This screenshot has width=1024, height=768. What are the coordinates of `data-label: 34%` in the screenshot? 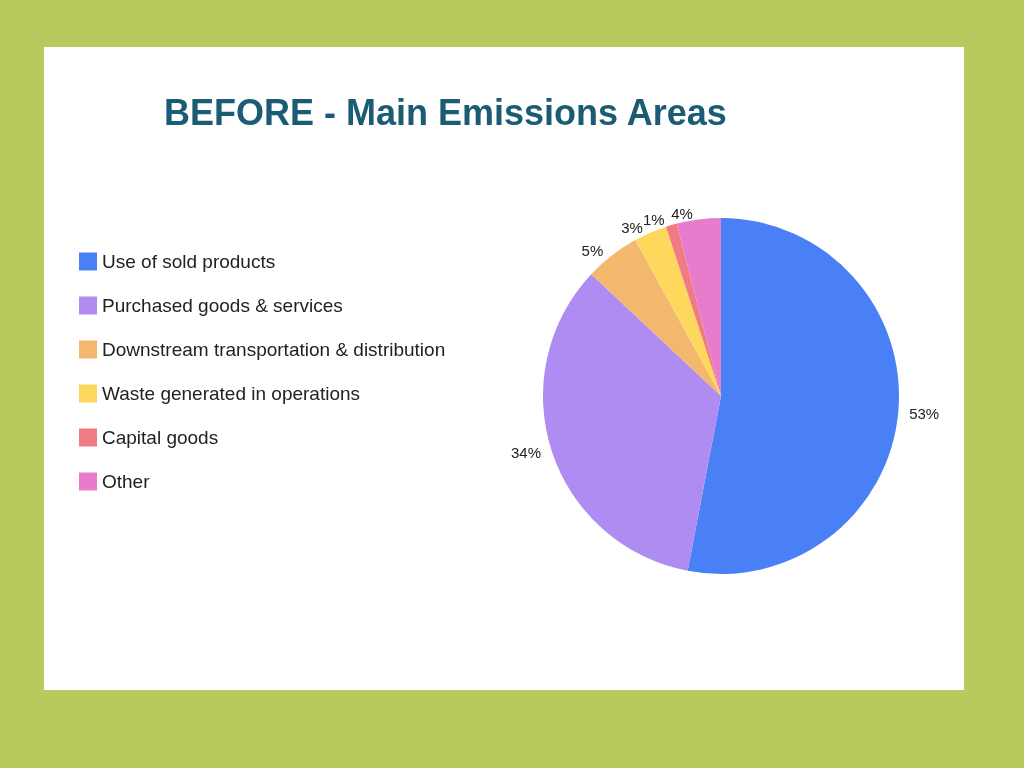 It's located at (526, 453).